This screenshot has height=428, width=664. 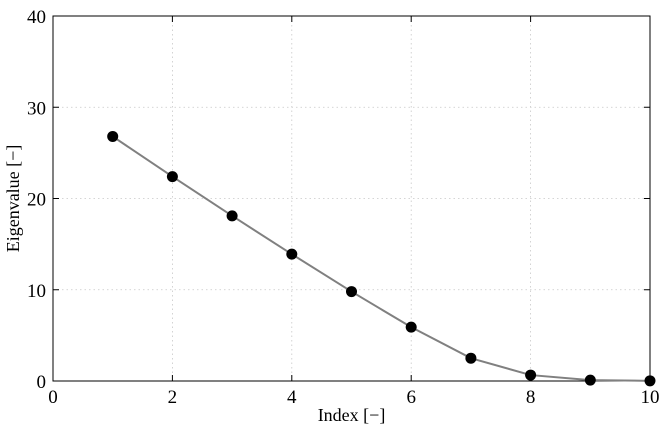 What do you see at coordinates (173, 397) in the screenshot?
I see `x-tick-label: 2` at bounding box center [173, 397].